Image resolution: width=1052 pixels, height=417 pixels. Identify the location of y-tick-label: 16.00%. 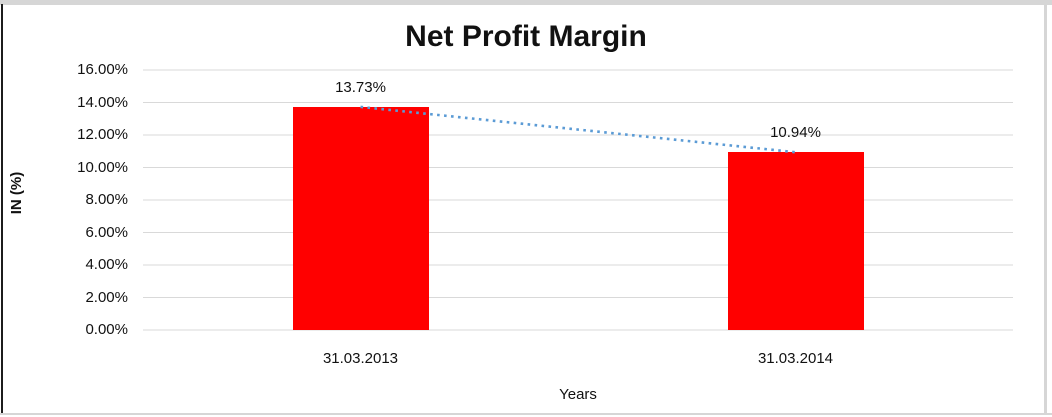
(102, 69).